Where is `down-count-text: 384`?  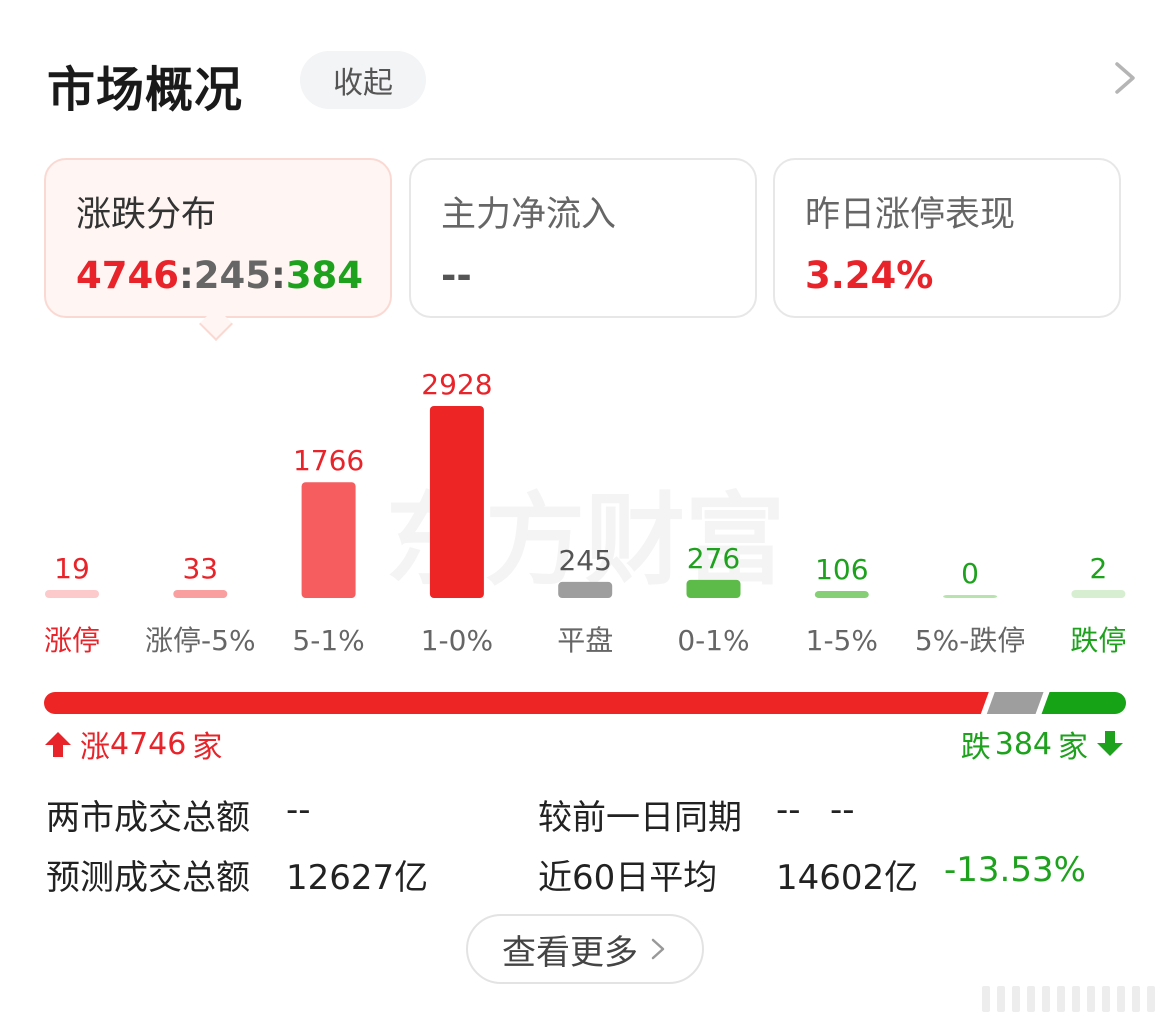 down-count-text: 384 is located at coordinates (1023, 744).